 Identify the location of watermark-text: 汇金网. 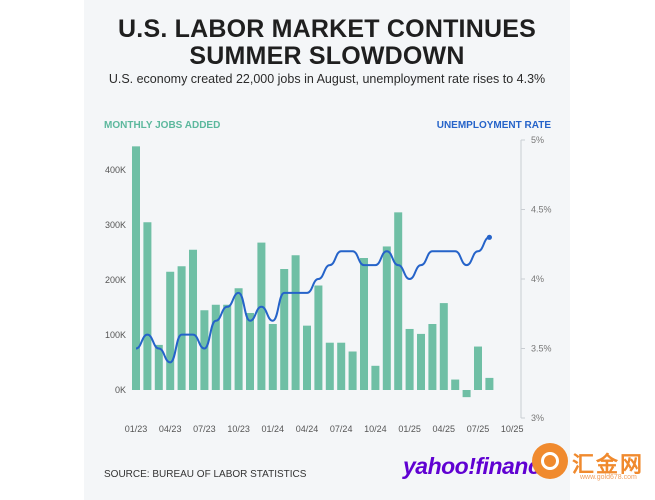
(608, 464).